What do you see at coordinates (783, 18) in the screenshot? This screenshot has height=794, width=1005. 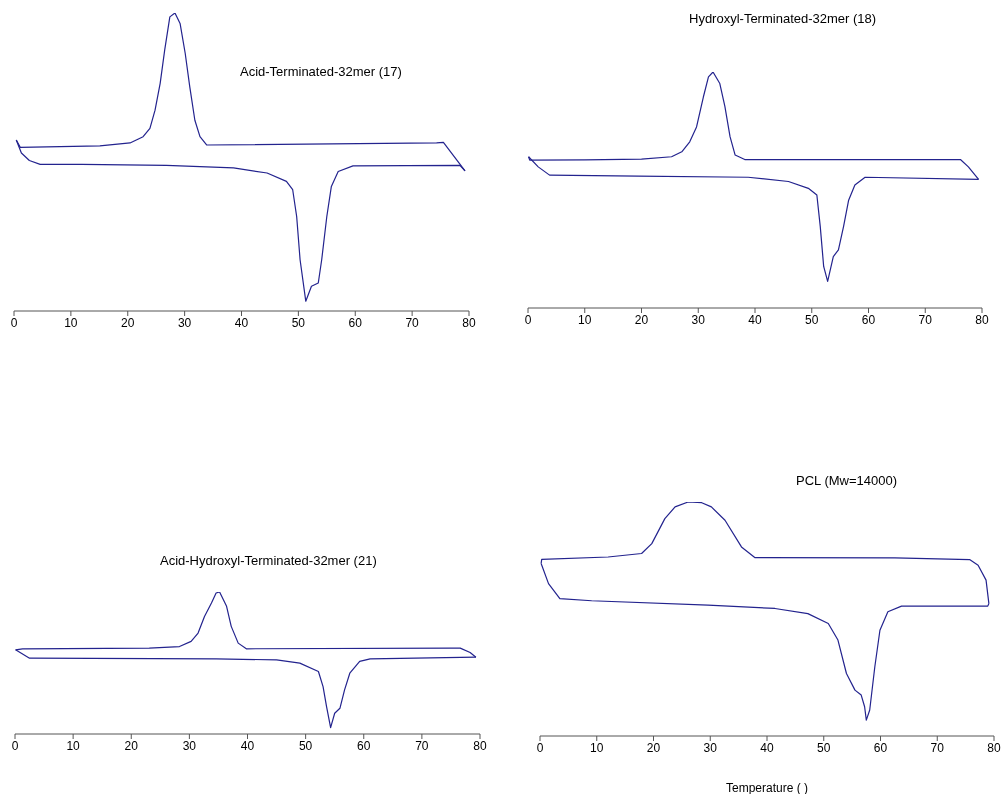 I see `chart-title: Hydroxyl-Terminated-32mer (18)` at bounding box center [783, 18].